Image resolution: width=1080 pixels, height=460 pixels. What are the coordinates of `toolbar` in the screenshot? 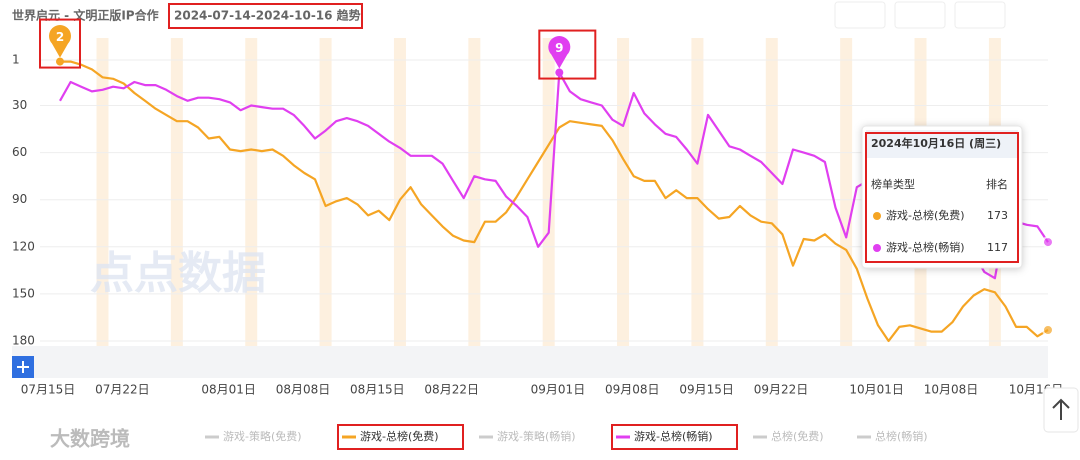 It's located at (920, 15).